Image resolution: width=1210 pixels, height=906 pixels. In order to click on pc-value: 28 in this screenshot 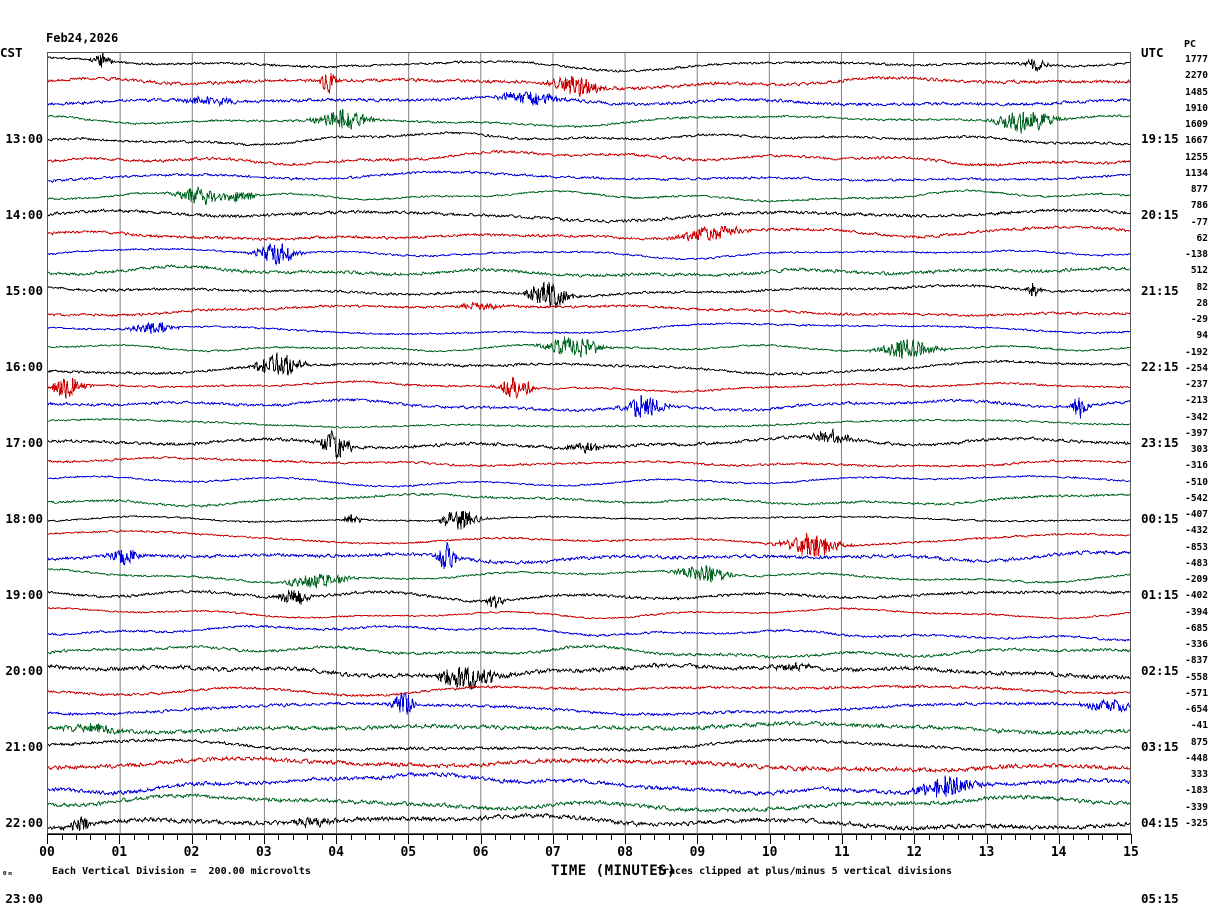, I will do `click(1202, 303)`.